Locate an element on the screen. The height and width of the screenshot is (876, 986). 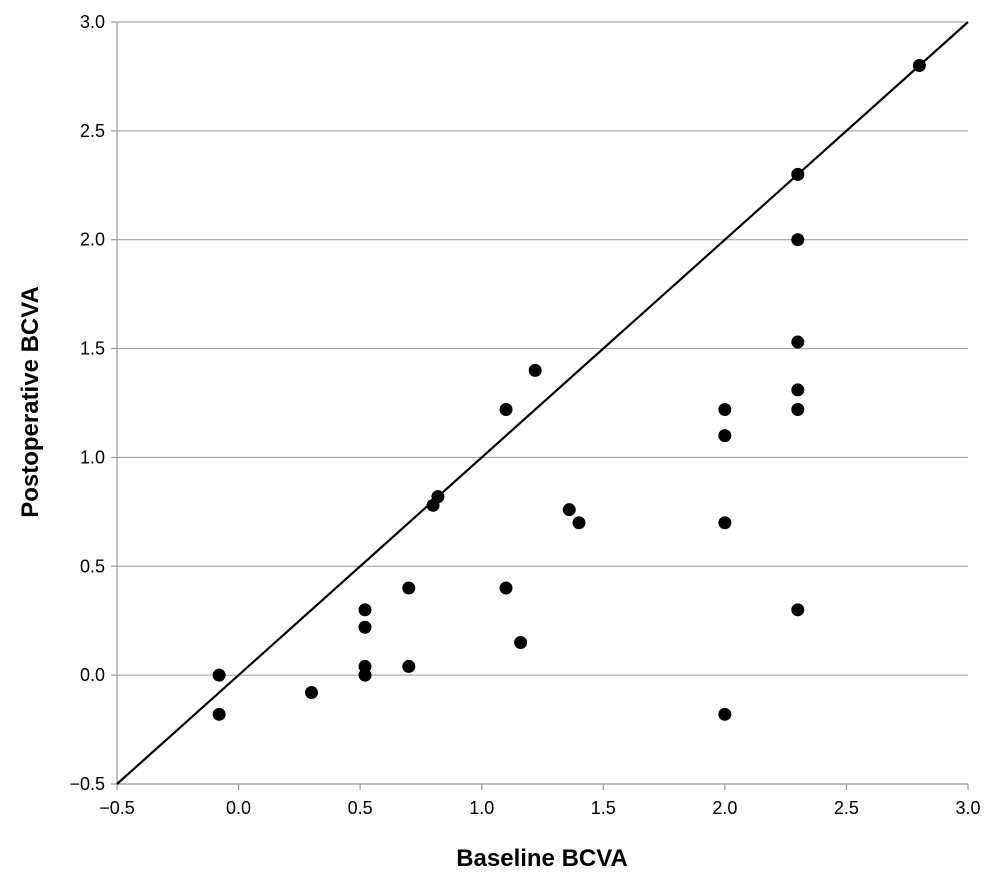
y-tick-label: 1.0 is located at coordinates (92, 457).